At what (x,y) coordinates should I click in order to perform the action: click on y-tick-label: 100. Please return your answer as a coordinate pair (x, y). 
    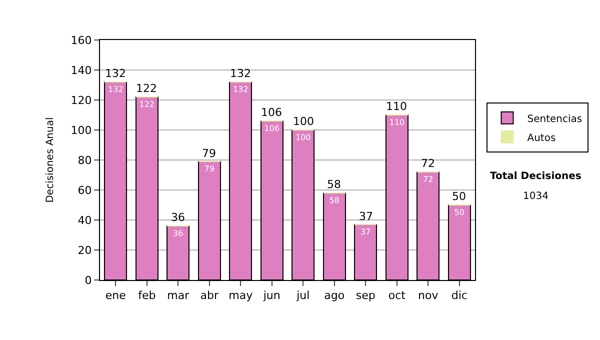
    Looking at the image, I should click on (81, 130).